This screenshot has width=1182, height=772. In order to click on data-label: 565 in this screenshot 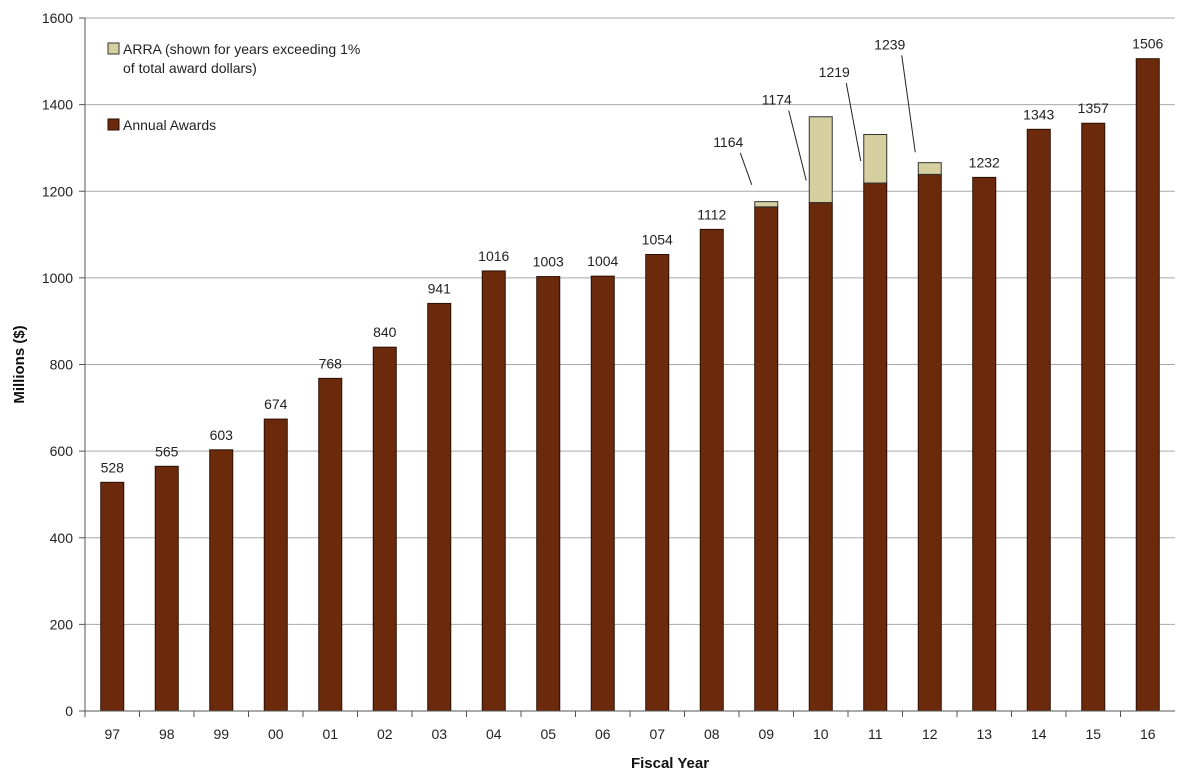, I will do `click(167, 451)`.